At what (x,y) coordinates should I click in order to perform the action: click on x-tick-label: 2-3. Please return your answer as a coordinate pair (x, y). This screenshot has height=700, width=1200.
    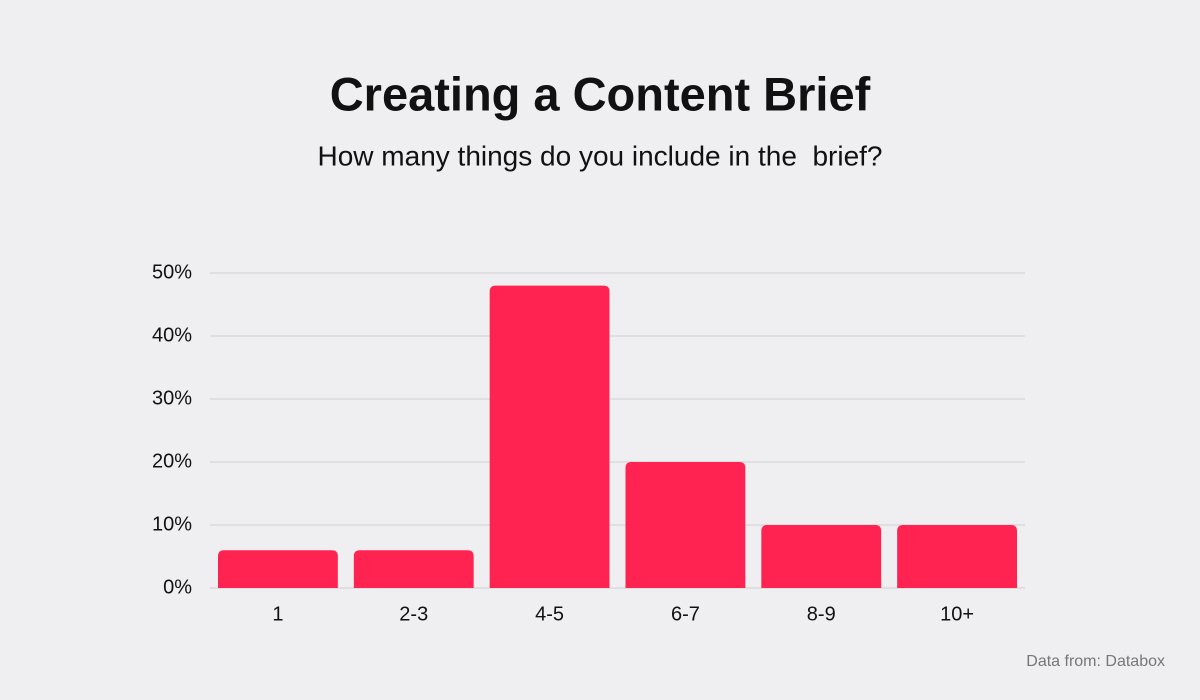
    Looking at the image, I should click on (413, 614).